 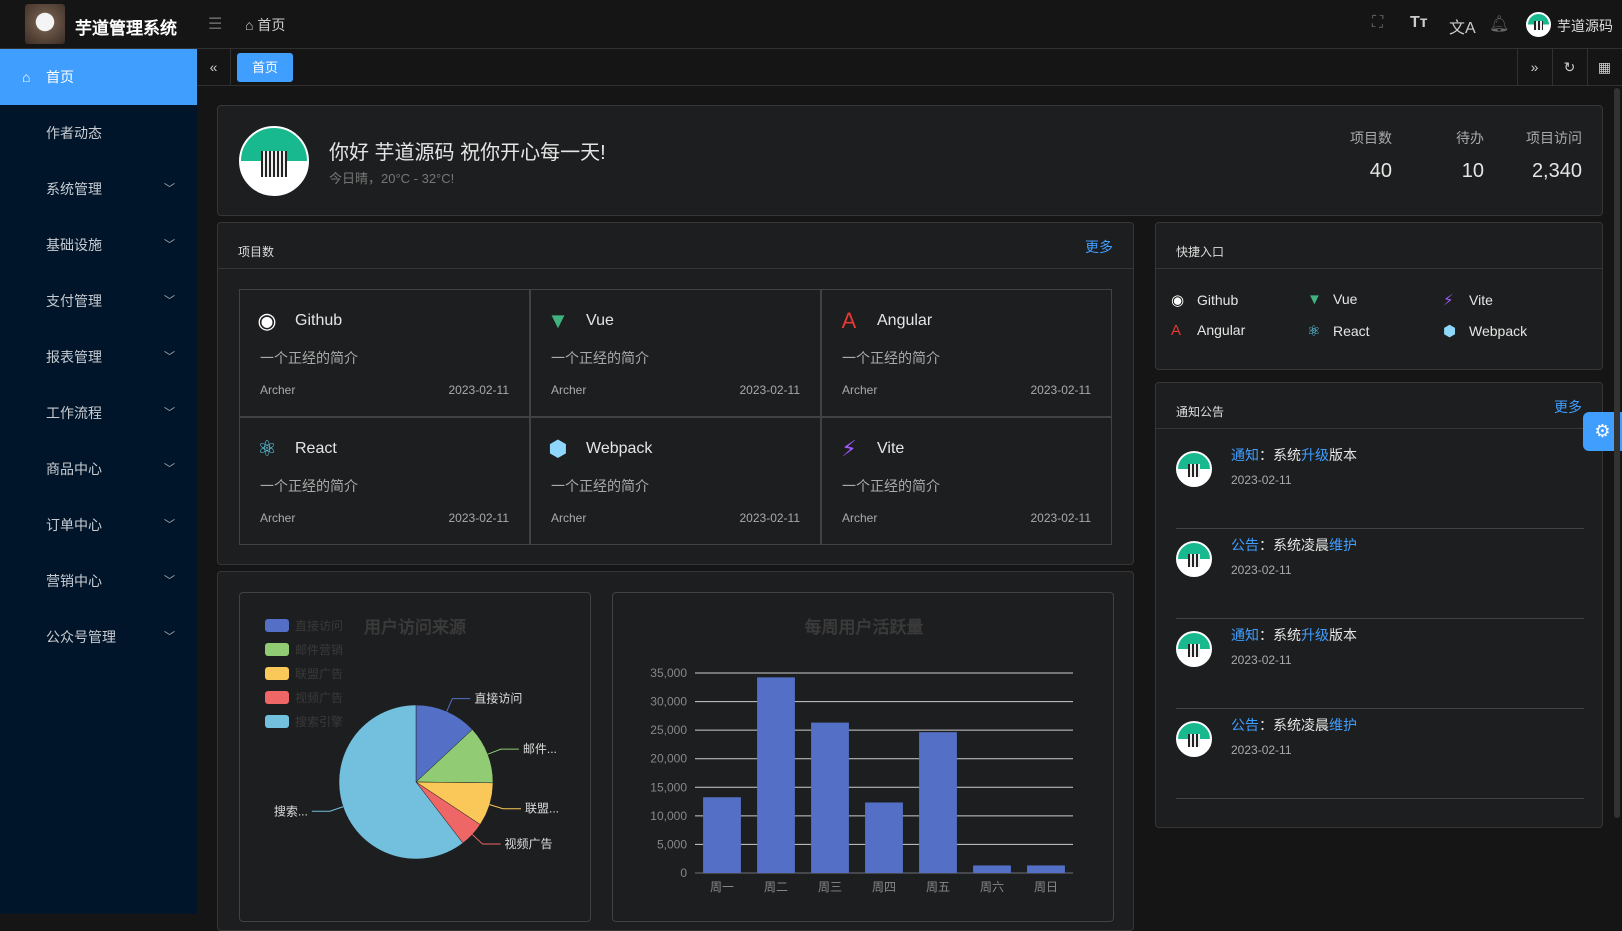 What do you see at coordinates (1245, 545) in the screenshot?
I see `notice-type: 公告` at bounding box center [1245, 545].